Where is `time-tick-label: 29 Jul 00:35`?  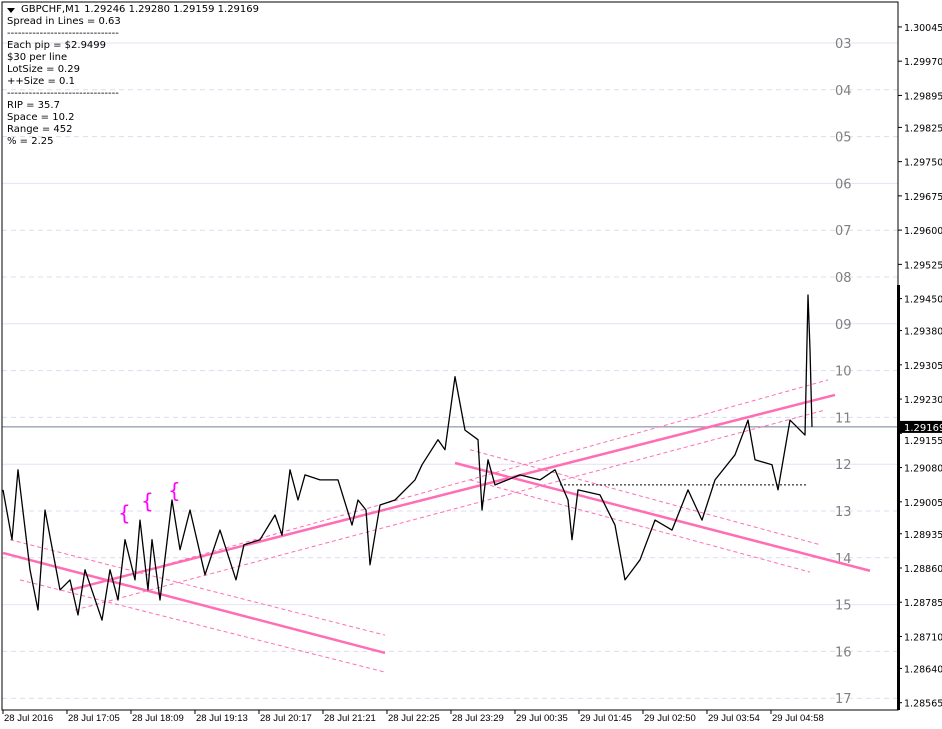
time-tick-label: 29 Jul 00:35 is located at coordinates (542, 718).